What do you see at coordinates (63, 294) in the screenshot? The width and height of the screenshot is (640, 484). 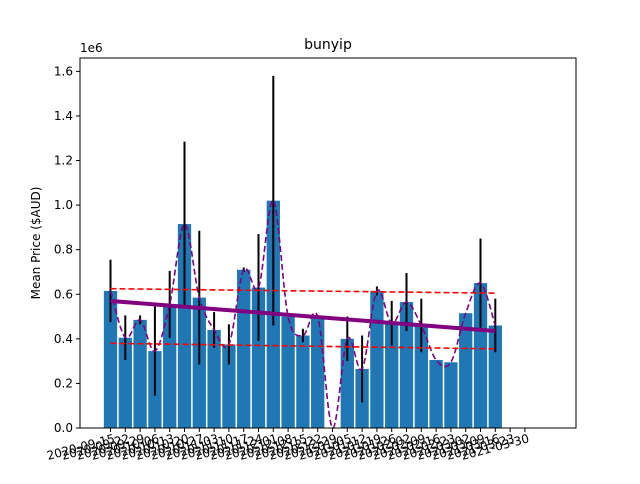 I see `y-tick-label: 0.6` at bounding box center [63, 294].